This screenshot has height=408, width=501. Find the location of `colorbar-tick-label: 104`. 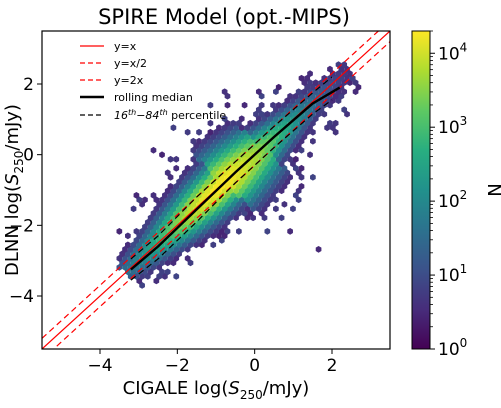

colorbar-tick-label: 104 is located at coordinates (452, 52).